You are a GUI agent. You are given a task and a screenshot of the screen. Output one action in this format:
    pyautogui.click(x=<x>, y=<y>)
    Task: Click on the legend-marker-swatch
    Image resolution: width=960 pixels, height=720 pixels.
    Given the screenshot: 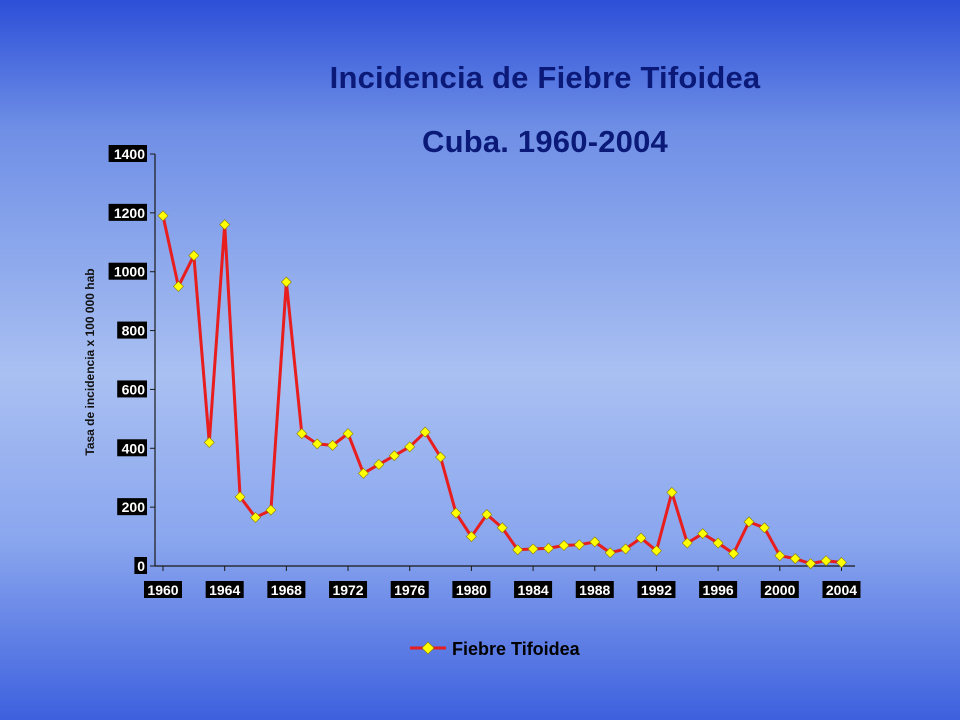 What is the action you would take?
    pyautogui.click(x=428, y=648)
    